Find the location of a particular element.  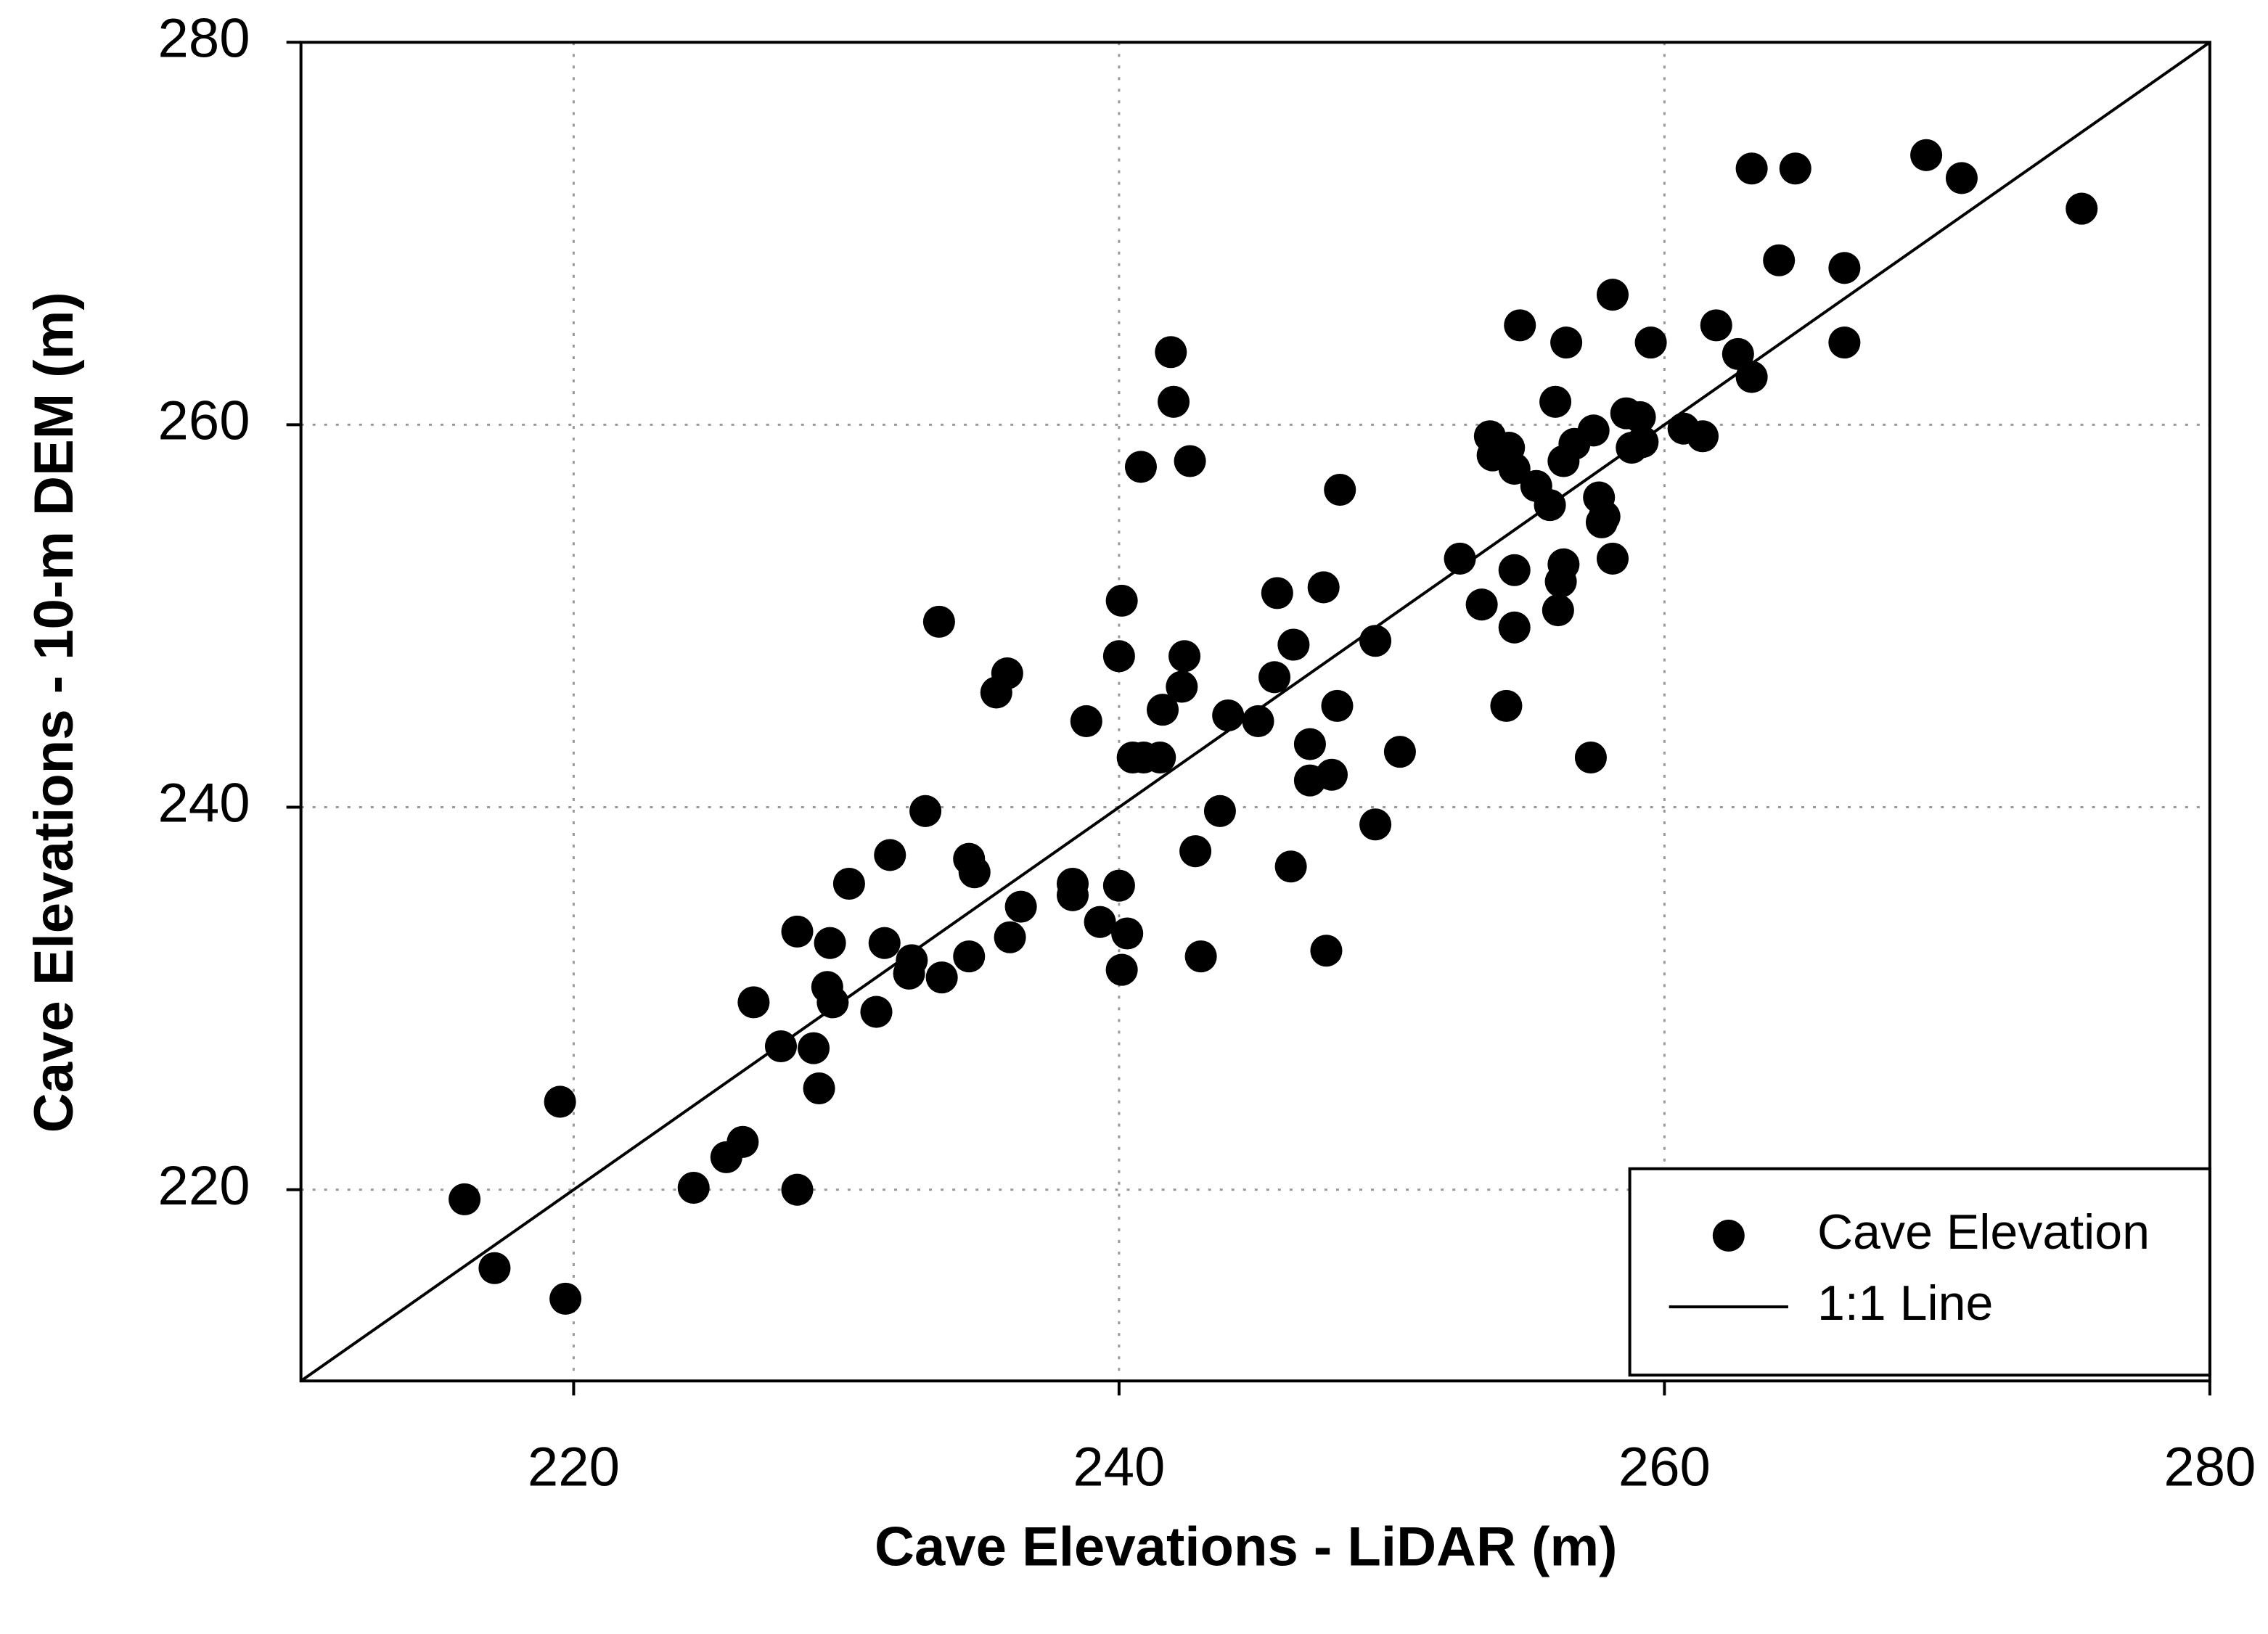

y-tick-label: 260 is located at coordinates (204, 421).